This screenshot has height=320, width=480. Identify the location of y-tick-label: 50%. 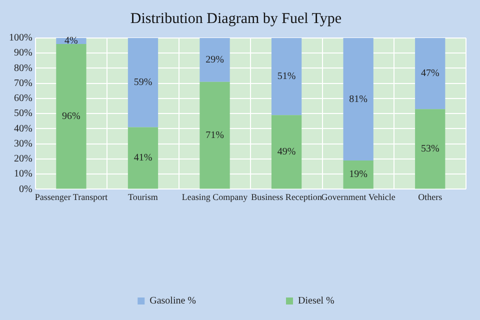
(23, 114).